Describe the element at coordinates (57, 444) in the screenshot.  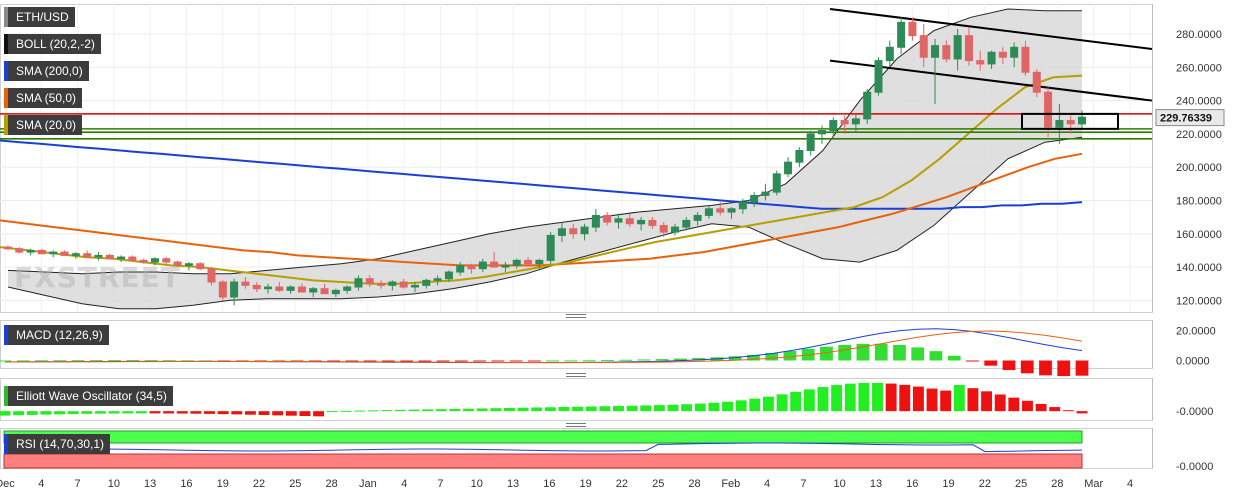
I see `label-rsi: RSI (14,70,30,1)` at that location.